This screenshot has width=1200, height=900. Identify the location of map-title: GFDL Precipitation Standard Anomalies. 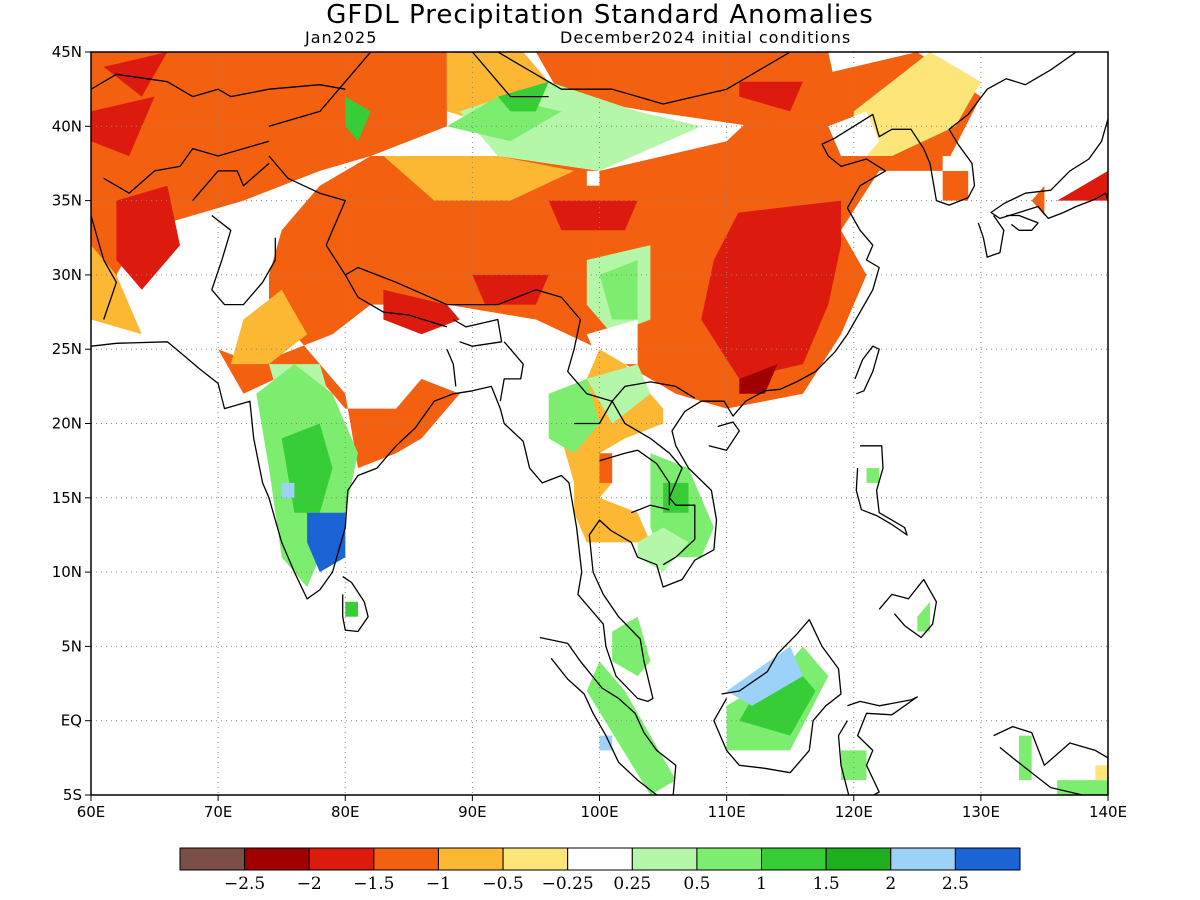
(600, 15).